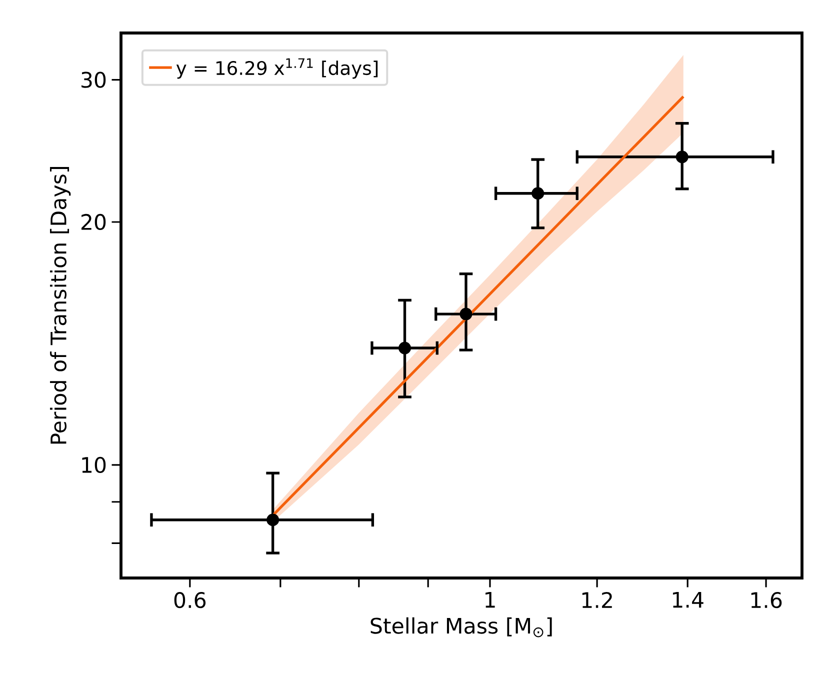 The image size is (817, 683). What do you see at coordinates (490, 600) in the screenshot?
I see `x-tick-label: 1` at bounding box center [490, 600].